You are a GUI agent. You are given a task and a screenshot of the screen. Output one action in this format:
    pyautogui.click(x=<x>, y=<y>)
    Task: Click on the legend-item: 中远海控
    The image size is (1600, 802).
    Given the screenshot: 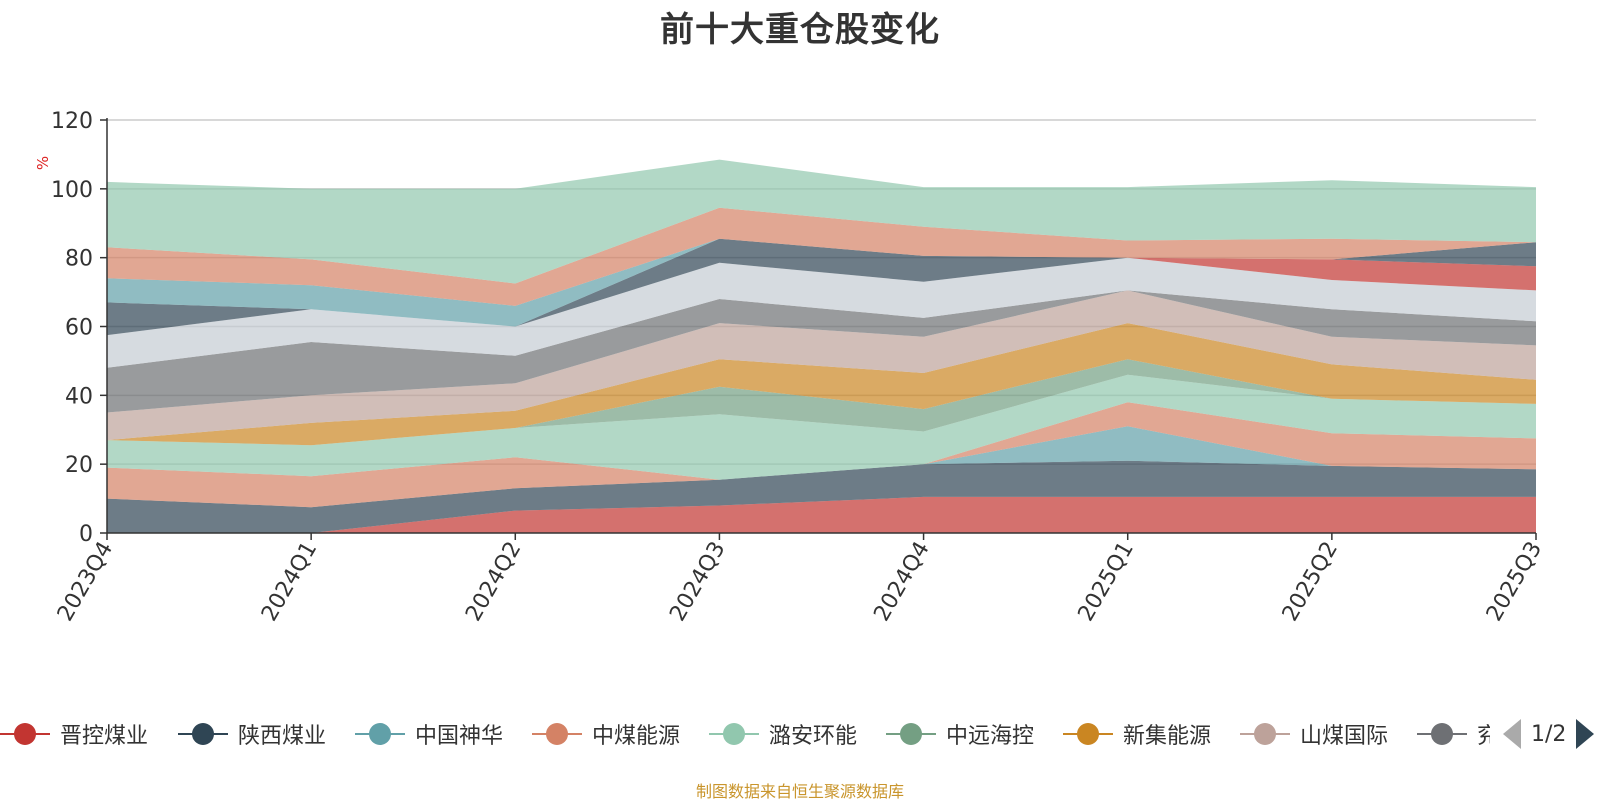 What is the action you would take?
    pyautogui.click(x=960, y=734)
    